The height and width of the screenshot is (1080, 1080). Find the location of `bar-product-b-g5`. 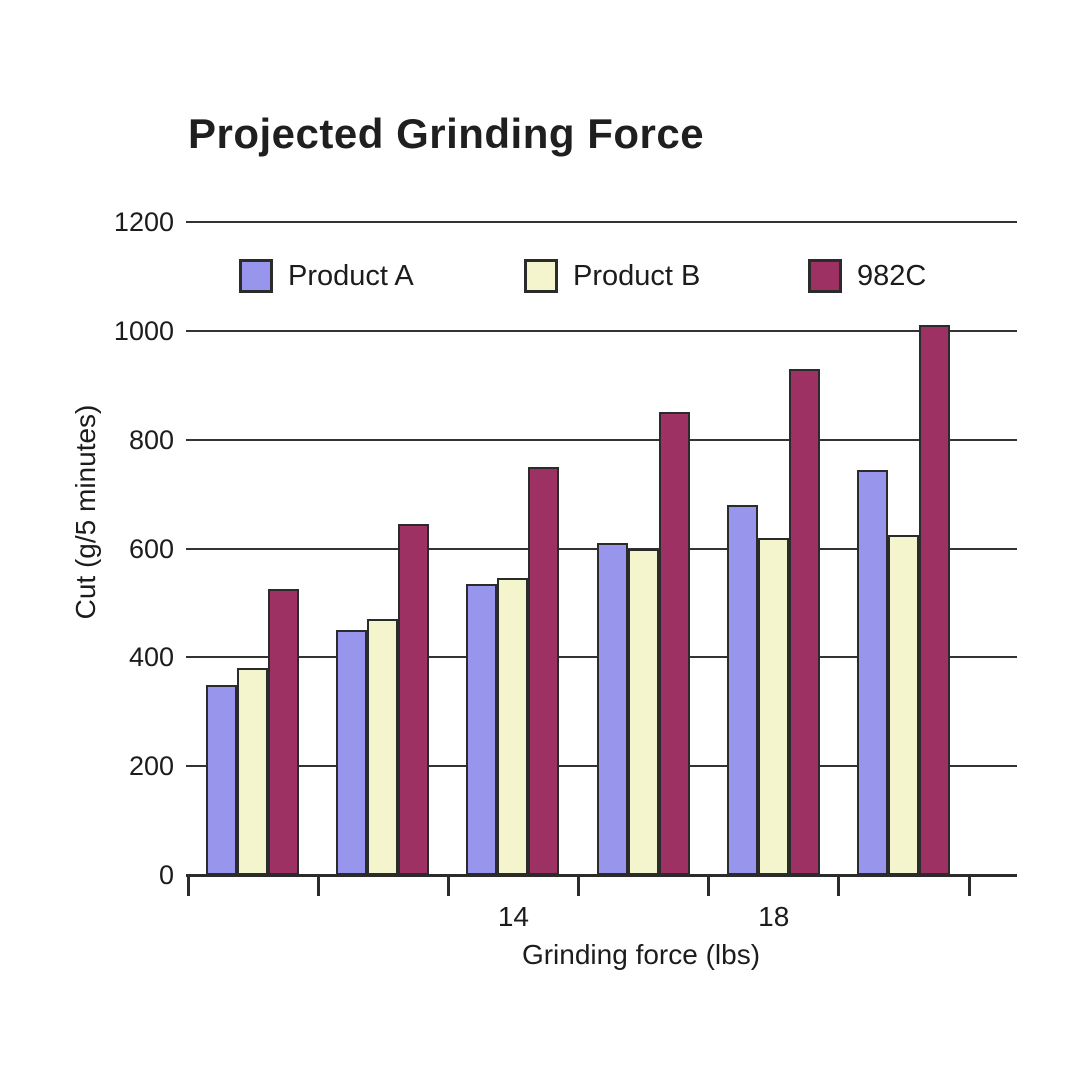

bar-product-b-g5 is located at coordinates (773, 706).